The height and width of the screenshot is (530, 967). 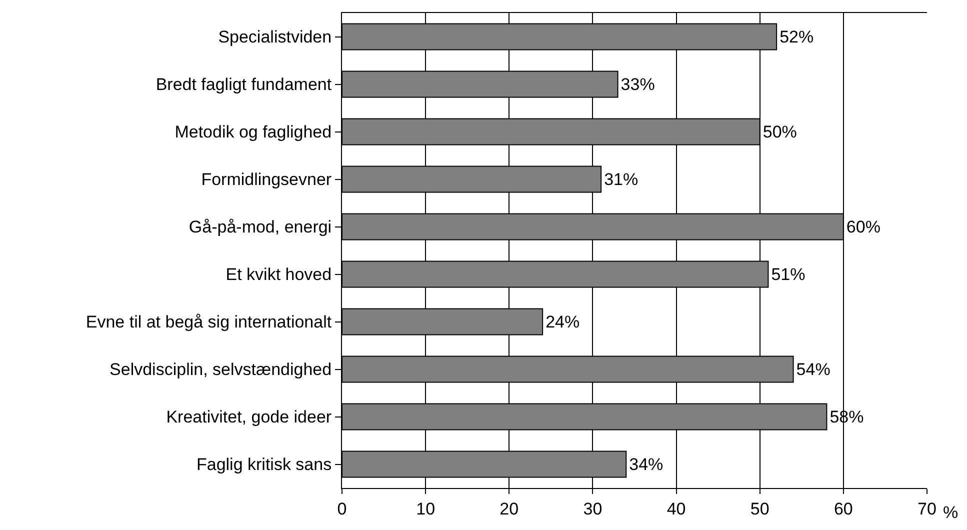 I want to click on x-tick-label: 20, so click(x=509, y=508).